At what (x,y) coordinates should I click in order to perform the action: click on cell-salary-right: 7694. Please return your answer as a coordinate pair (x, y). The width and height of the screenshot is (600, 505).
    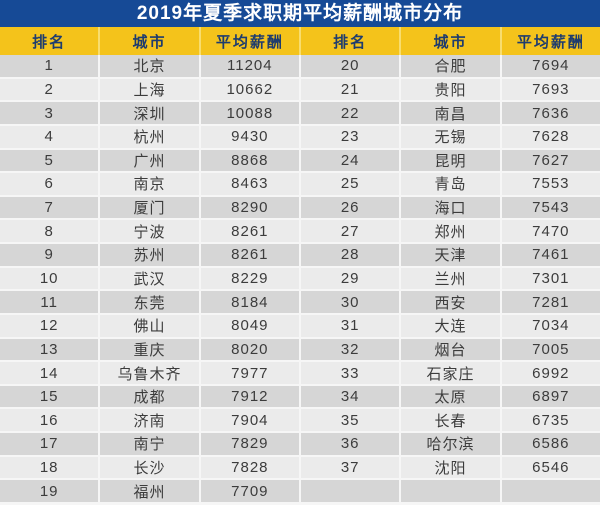
    Looking at the image, I should click on (550, 66).